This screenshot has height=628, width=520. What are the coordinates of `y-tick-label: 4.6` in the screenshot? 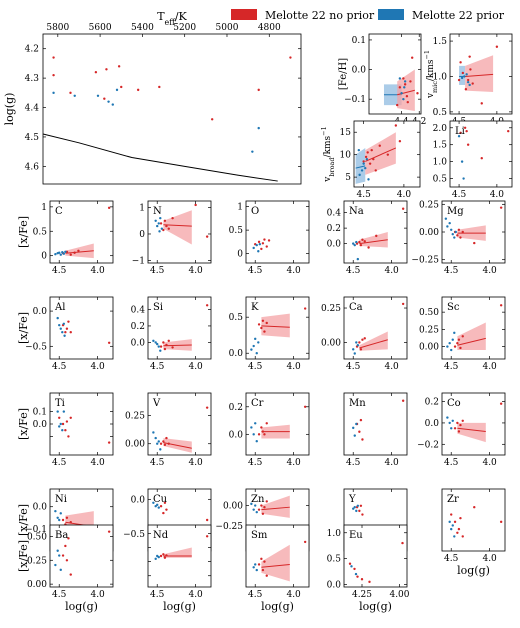 It's located at (32, 167).